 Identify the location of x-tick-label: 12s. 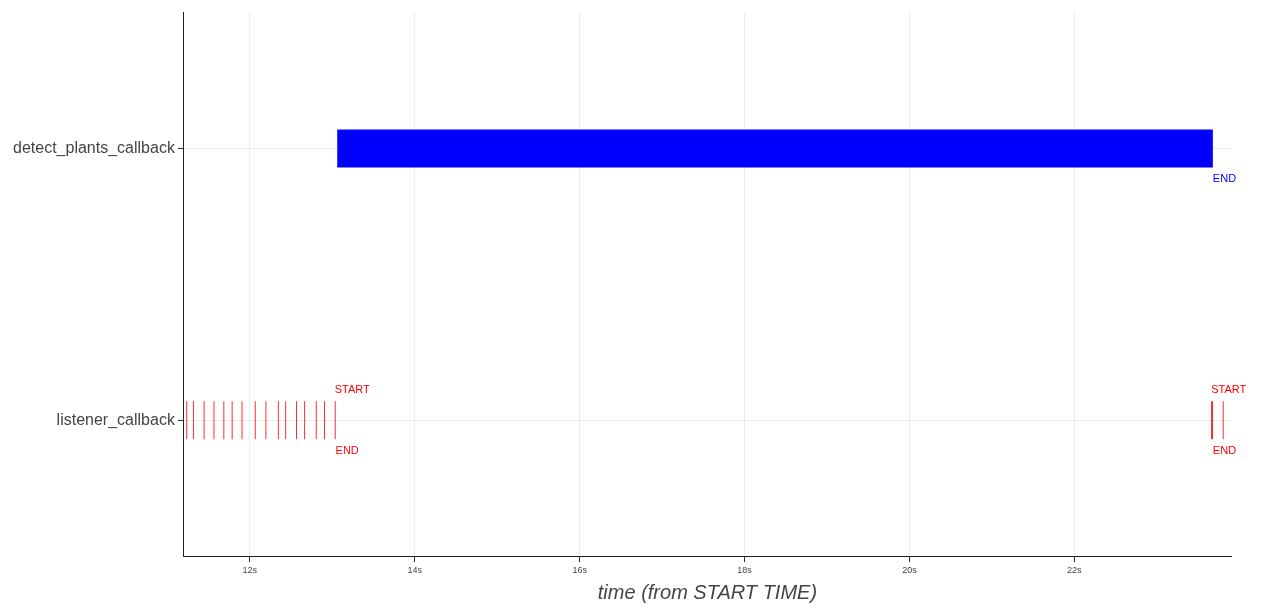
(250, 570).